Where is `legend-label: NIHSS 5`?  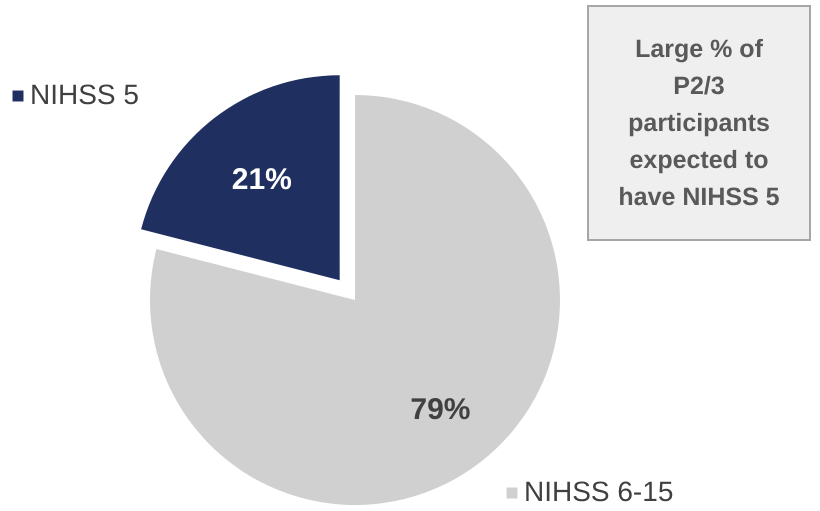 legend-label: NIHSS 5 is located at coordinates (84, 94).